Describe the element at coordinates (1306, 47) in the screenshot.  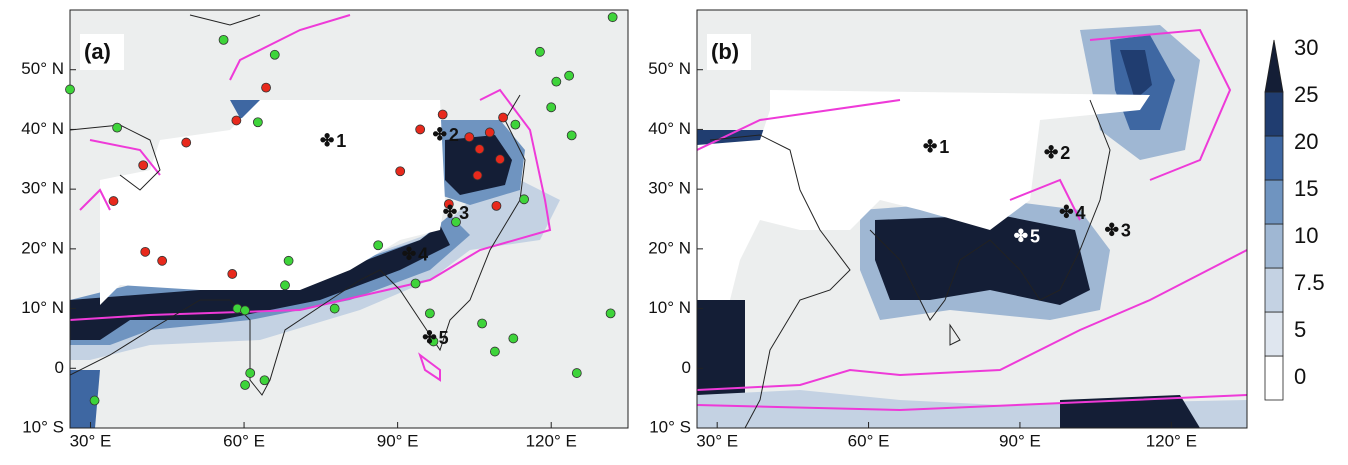
I see `colorbar-label: 30` at that location.